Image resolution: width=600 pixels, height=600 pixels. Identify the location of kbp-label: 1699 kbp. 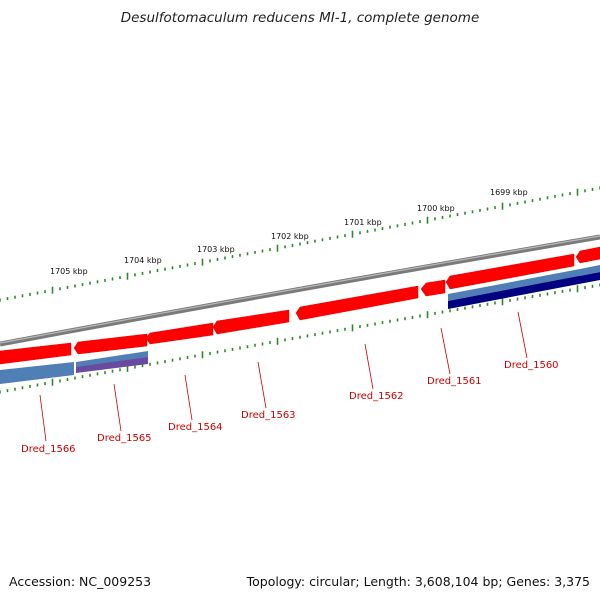
(509, 192).